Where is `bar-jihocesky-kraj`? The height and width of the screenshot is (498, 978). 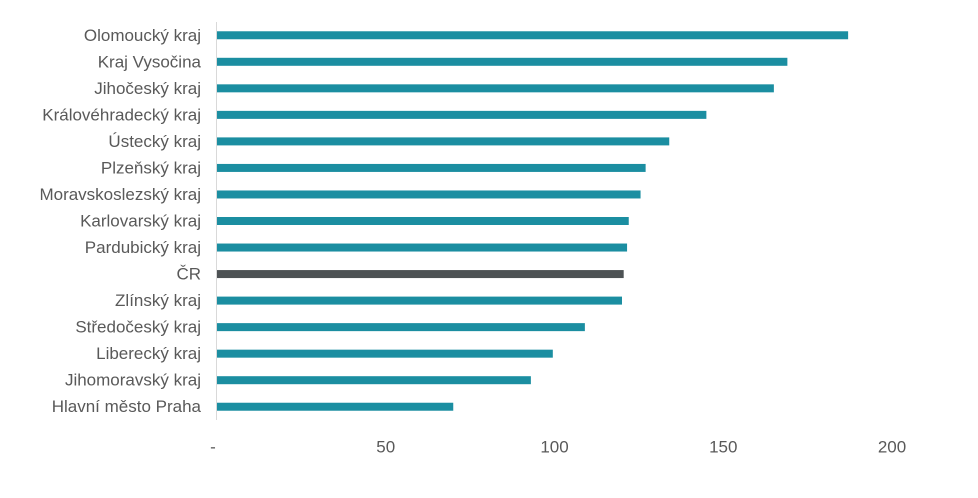 bar-jihocesky-kraj is located at coordinates (495, 88).